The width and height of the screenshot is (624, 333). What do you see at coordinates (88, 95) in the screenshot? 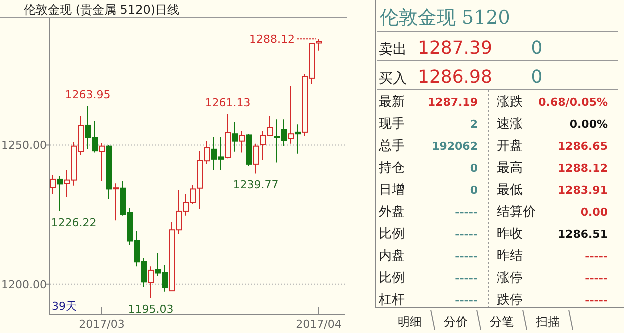
I see `annotation: 1263.95` at bounding box center [88, 95].